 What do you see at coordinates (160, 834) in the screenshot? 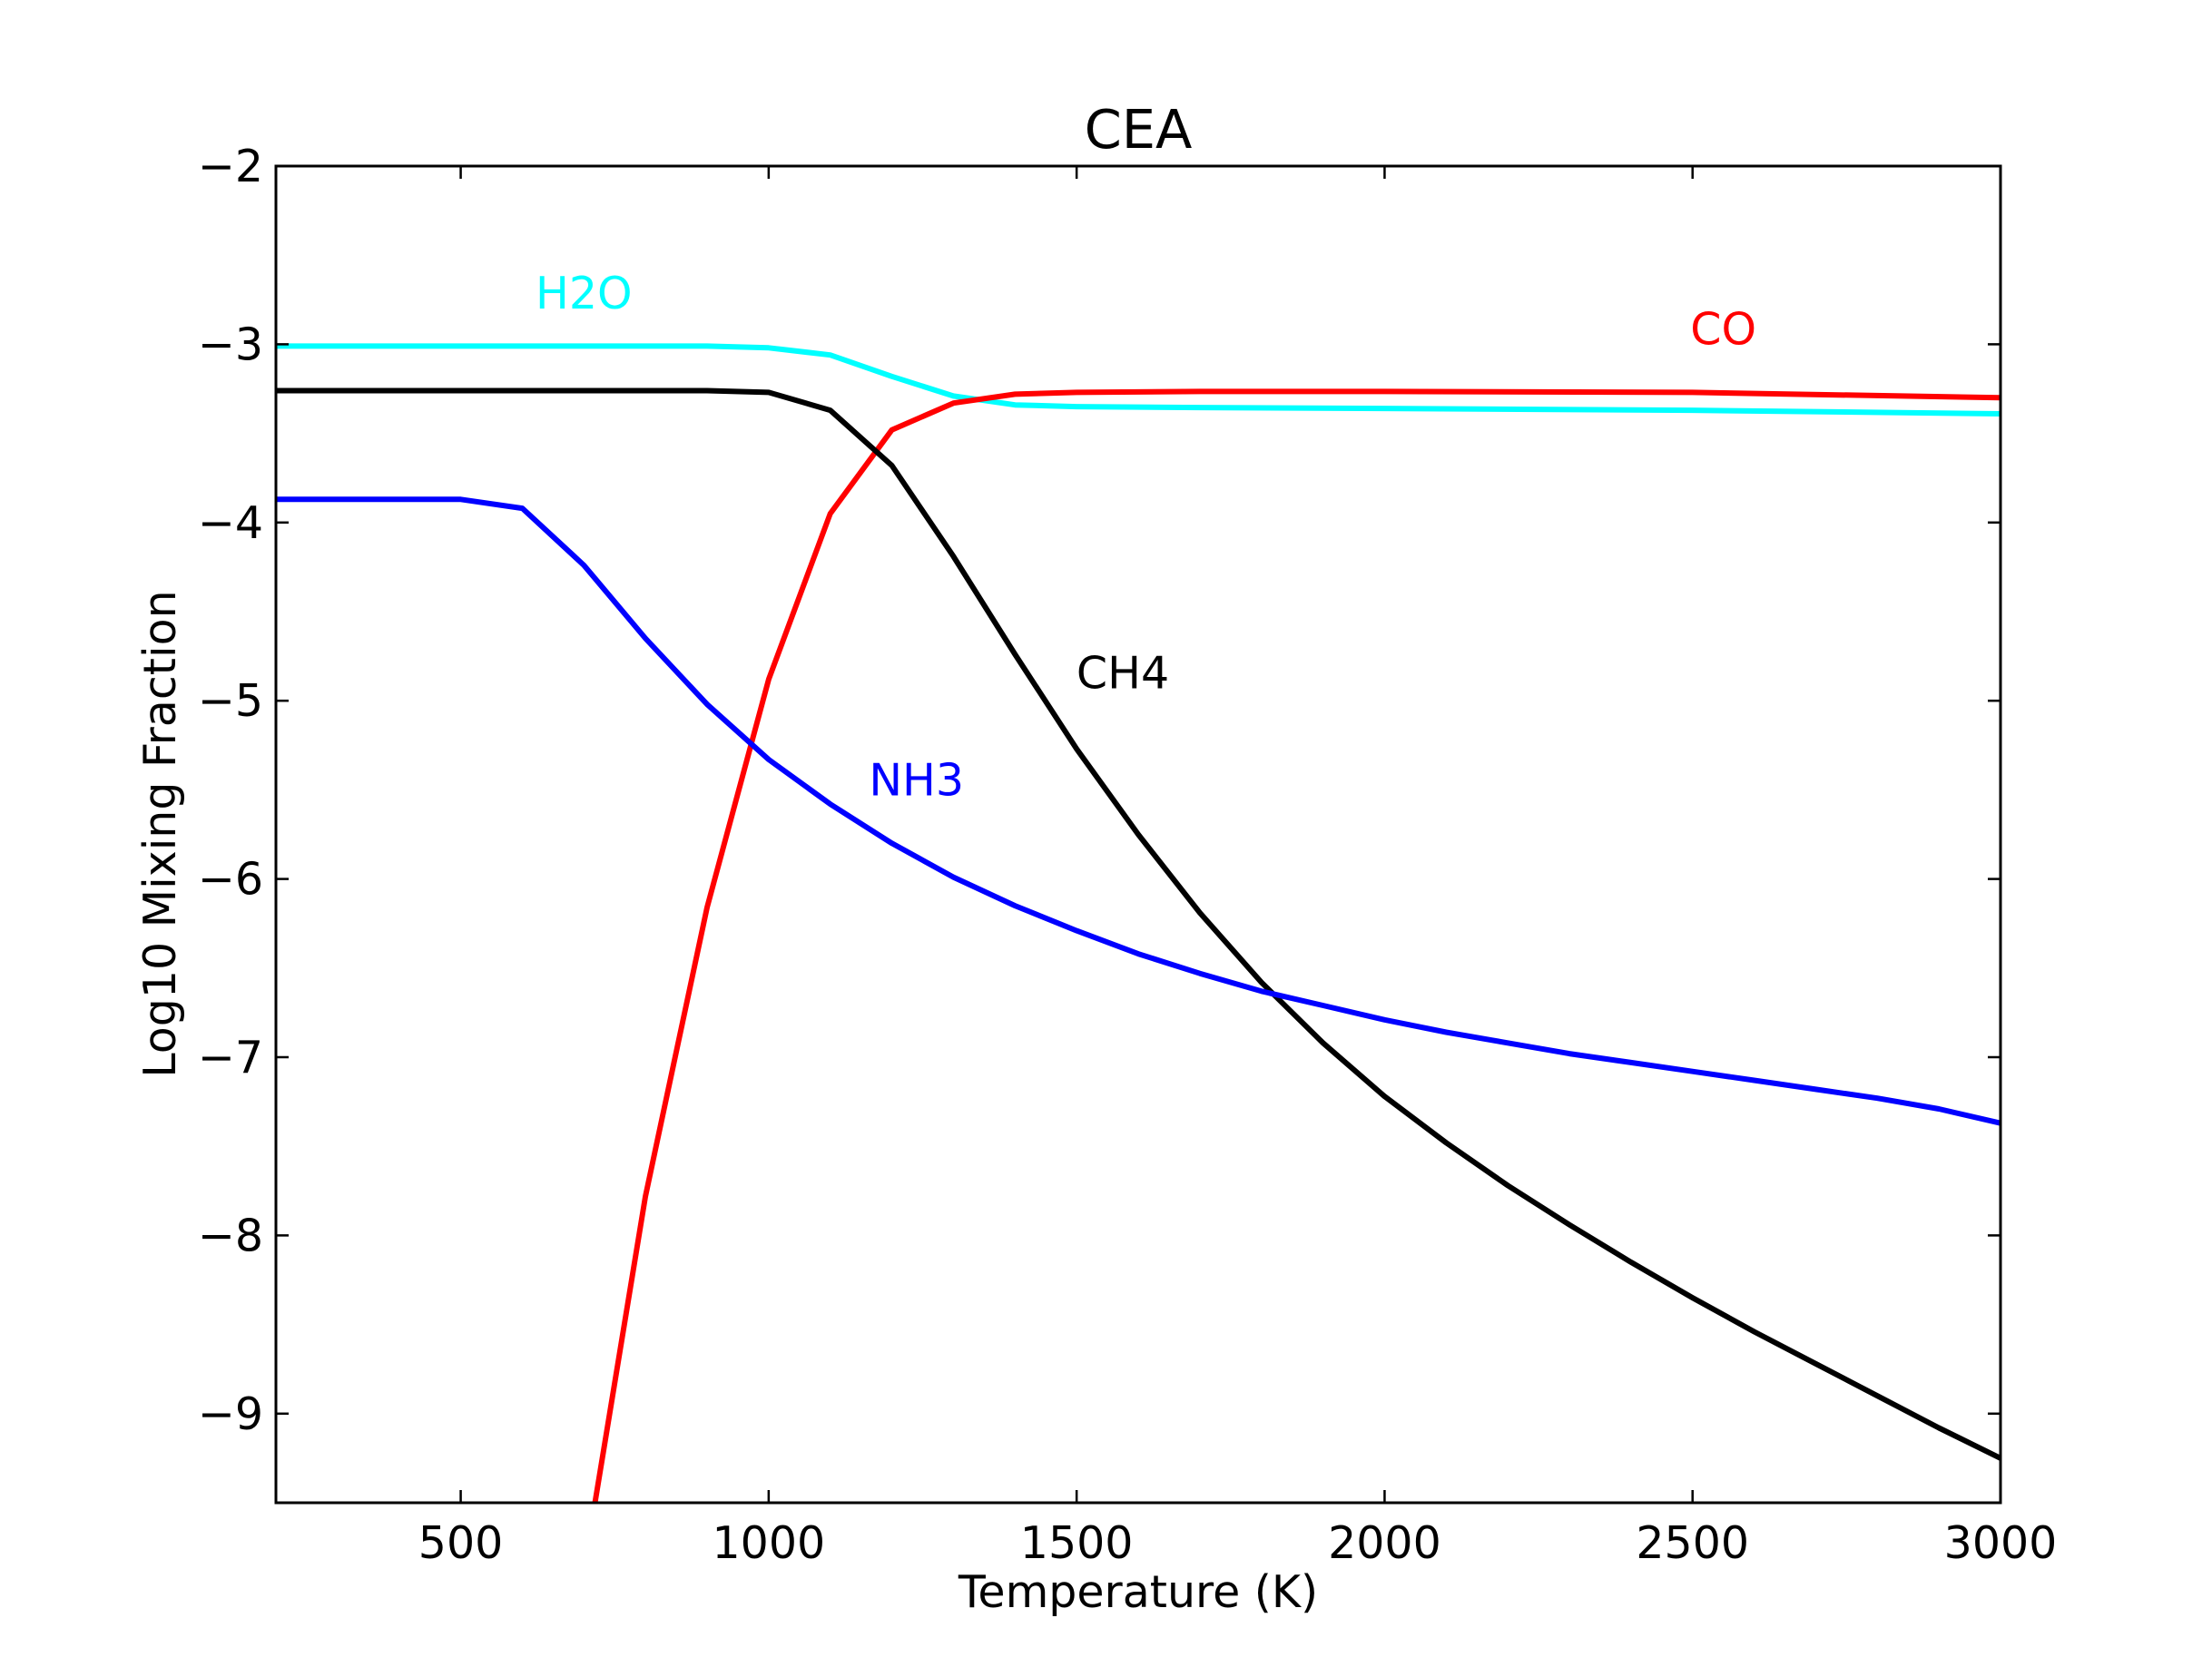
I see `y-axis-title: Log10 Mixing Fraction` at bounding box center [160, 834].